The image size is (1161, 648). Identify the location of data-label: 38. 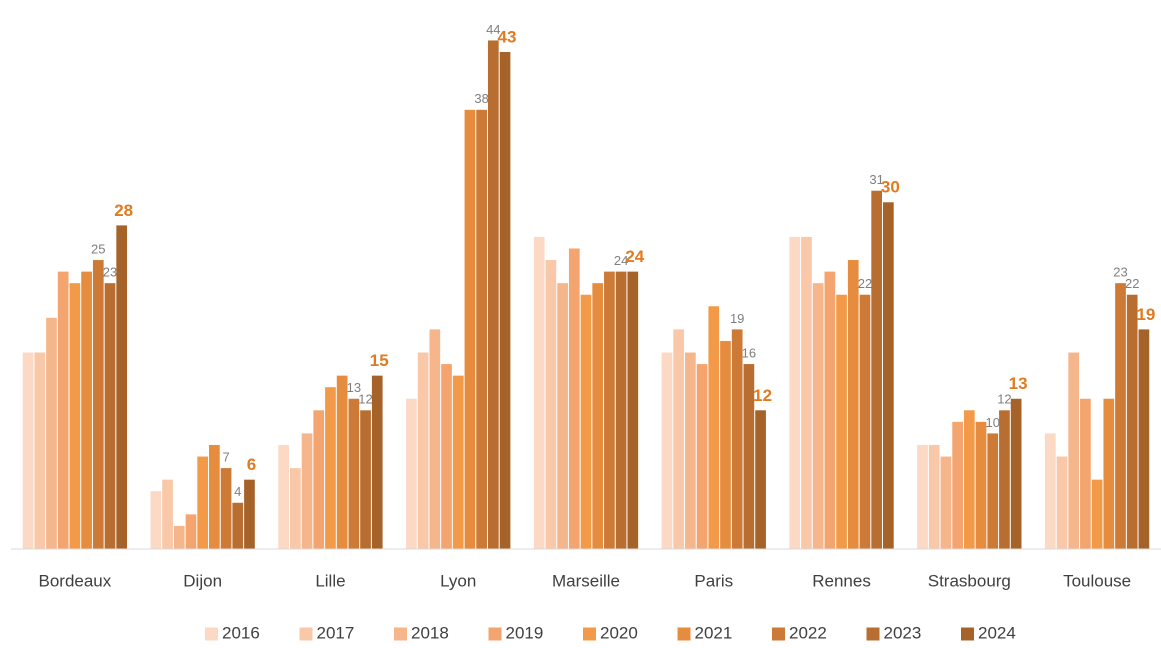
(481, 98).